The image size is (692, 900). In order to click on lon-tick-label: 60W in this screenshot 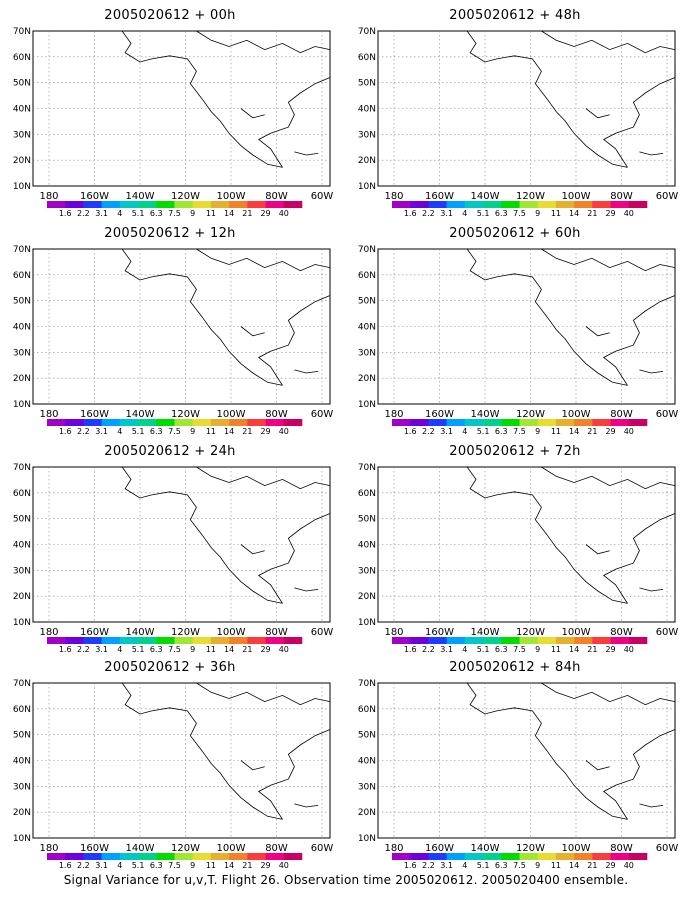, I will do `click(322, 414)`.